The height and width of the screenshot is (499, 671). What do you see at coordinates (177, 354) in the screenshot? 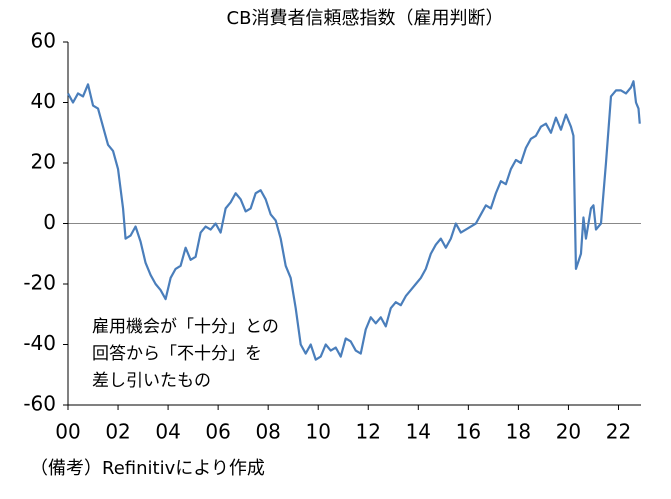
I see `annotation: 回答から「不十分」を` at bounding box center [177, 354].